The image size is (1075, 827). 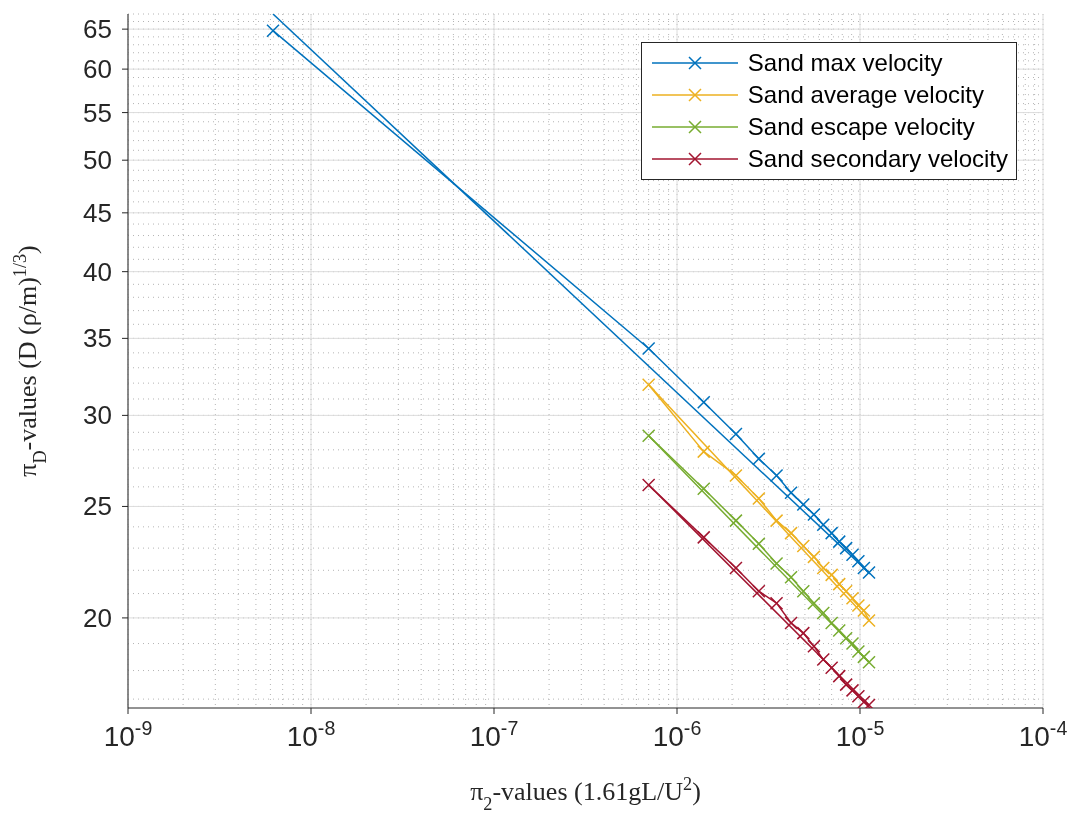 I want to click on y-tick-label: 50, so click(x=97, y=160).